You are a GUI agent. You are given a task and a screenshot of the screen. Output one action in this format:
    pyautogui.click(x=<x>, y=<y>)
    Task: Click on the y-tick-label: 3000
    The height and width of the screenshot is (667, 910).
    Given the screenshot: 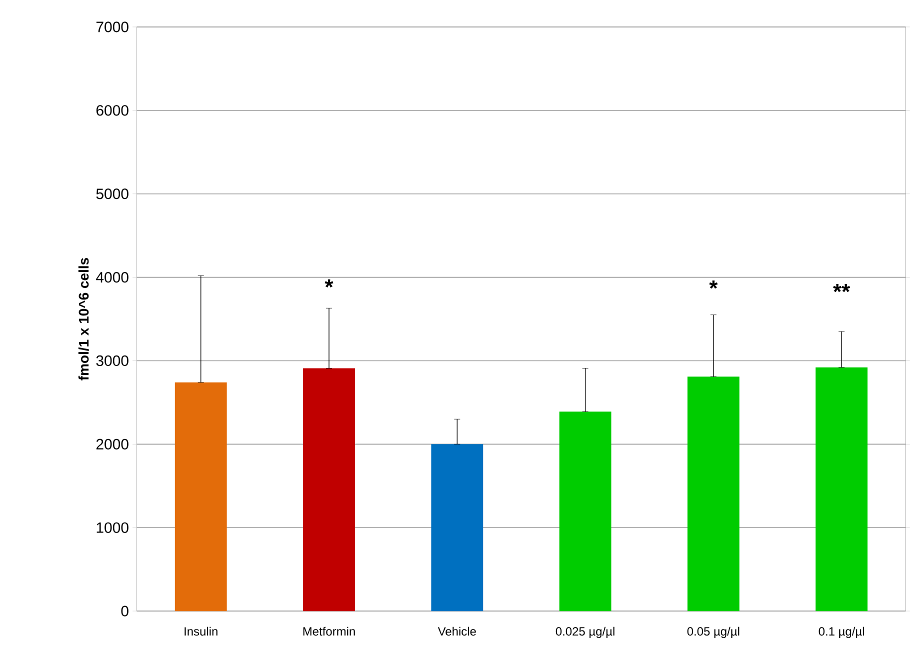 What is the action you would take?
    pyautogui.click(x=112, y=360)
    